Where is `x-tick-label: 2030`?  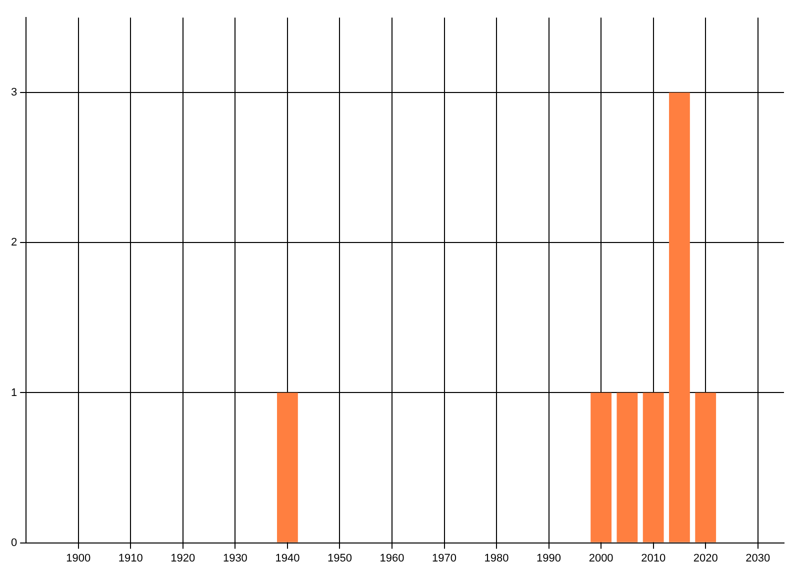 x-tick-label: 2030 is located at coordinates (758, 558).